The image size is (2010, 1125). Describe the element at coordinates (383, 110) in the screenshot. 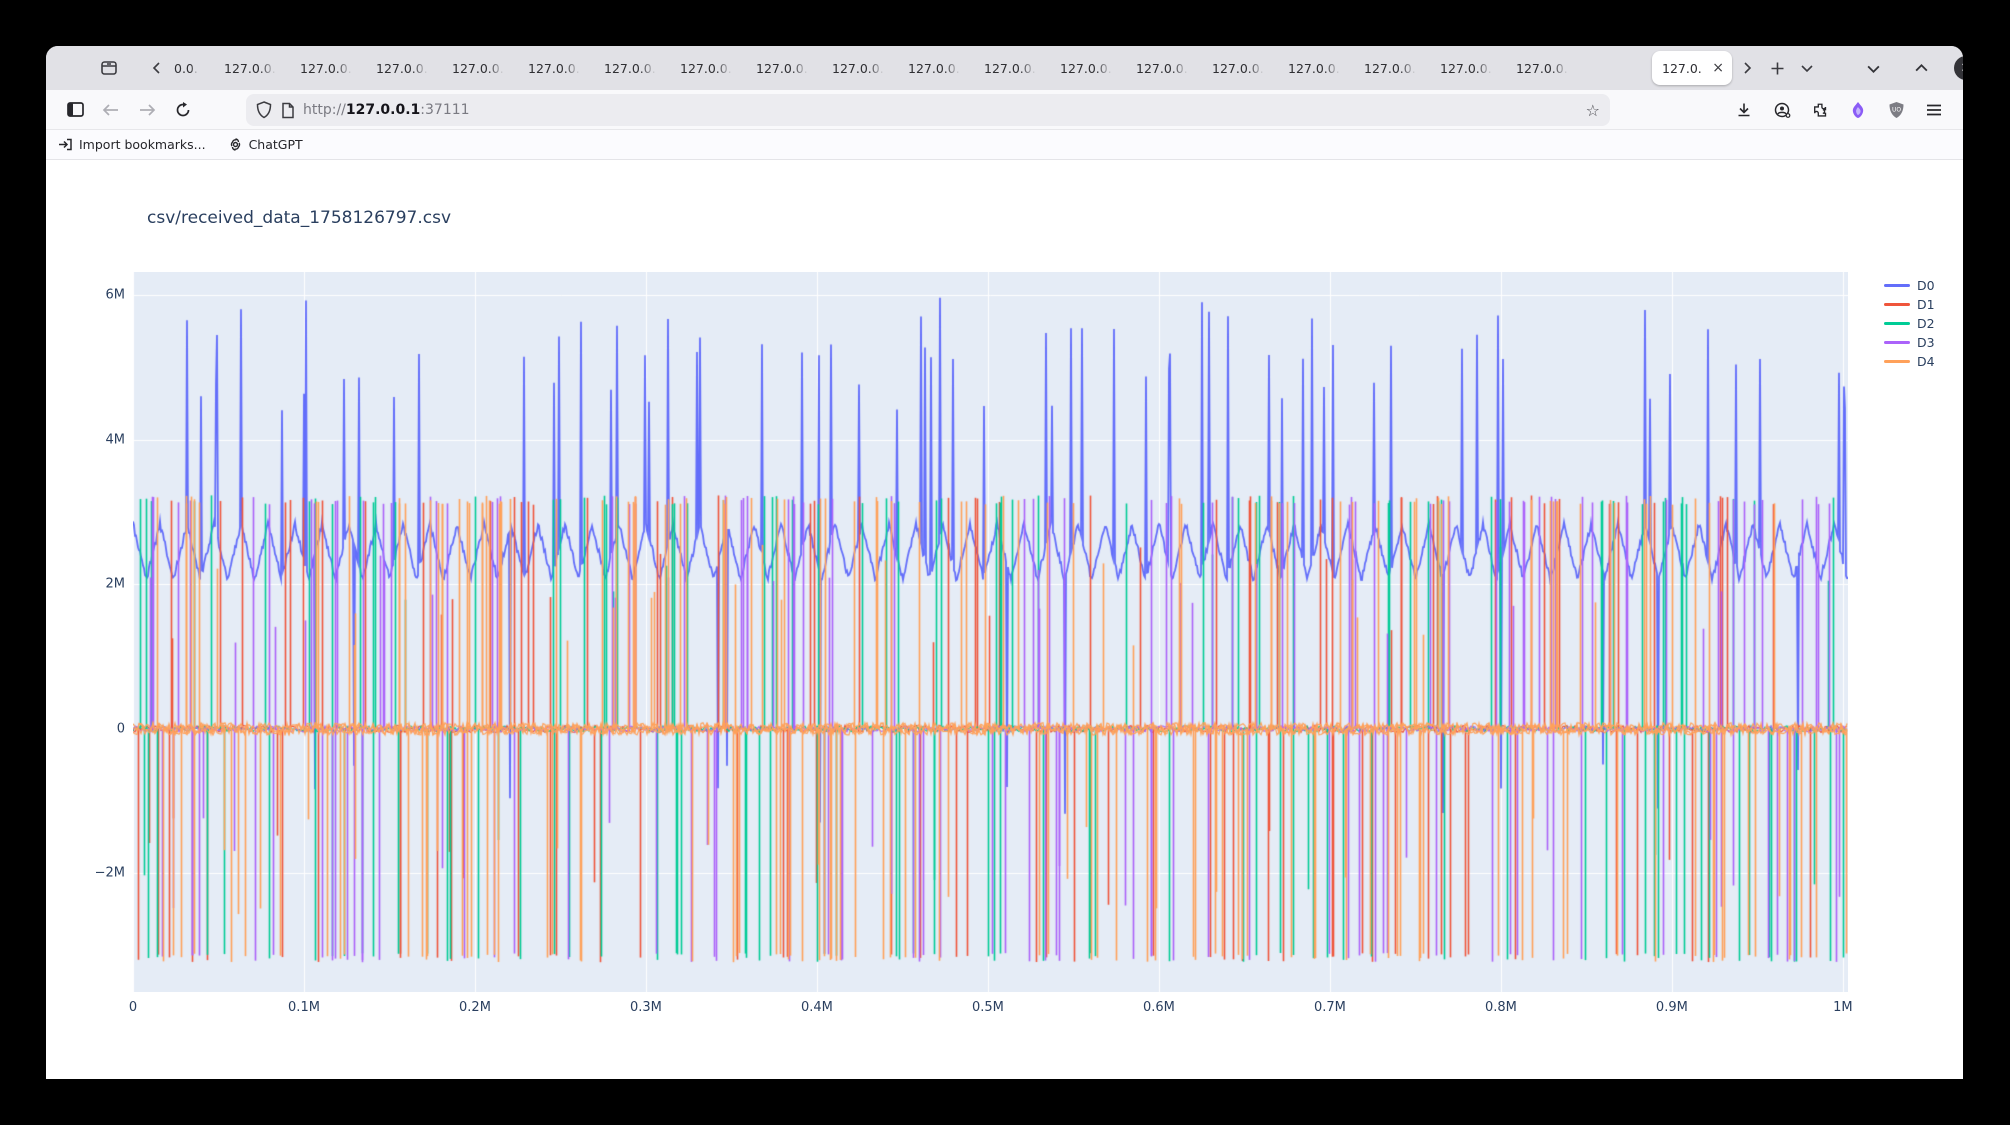

I see `url-host: 127.0.0.1` at that location.